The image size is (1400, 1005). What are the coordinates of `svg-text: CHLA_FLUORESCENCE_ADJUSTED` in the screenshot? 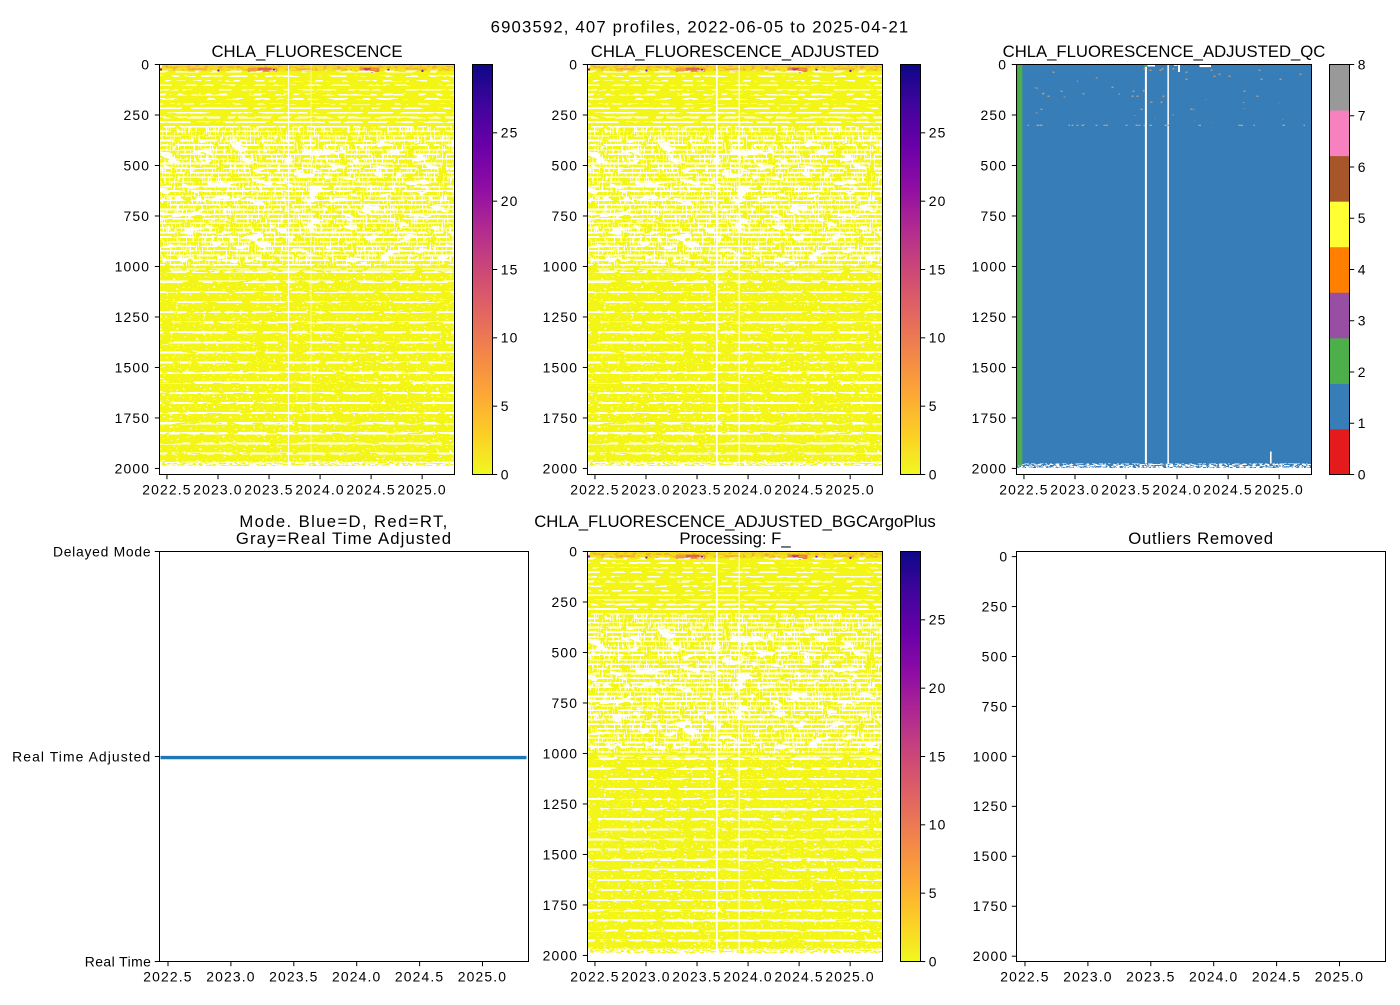 It's located at (735, 51).